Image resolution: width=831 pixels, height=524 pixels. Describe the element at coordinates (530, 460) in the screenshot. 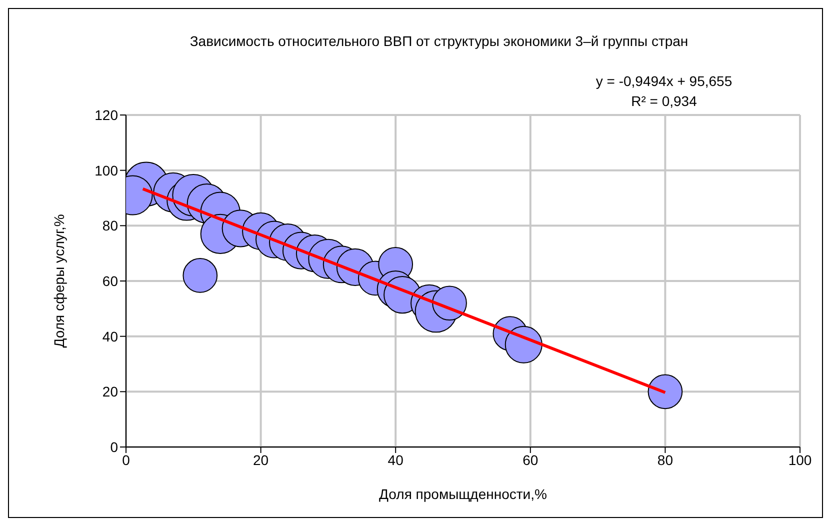

I see `x-tick-label: 60` at that location.